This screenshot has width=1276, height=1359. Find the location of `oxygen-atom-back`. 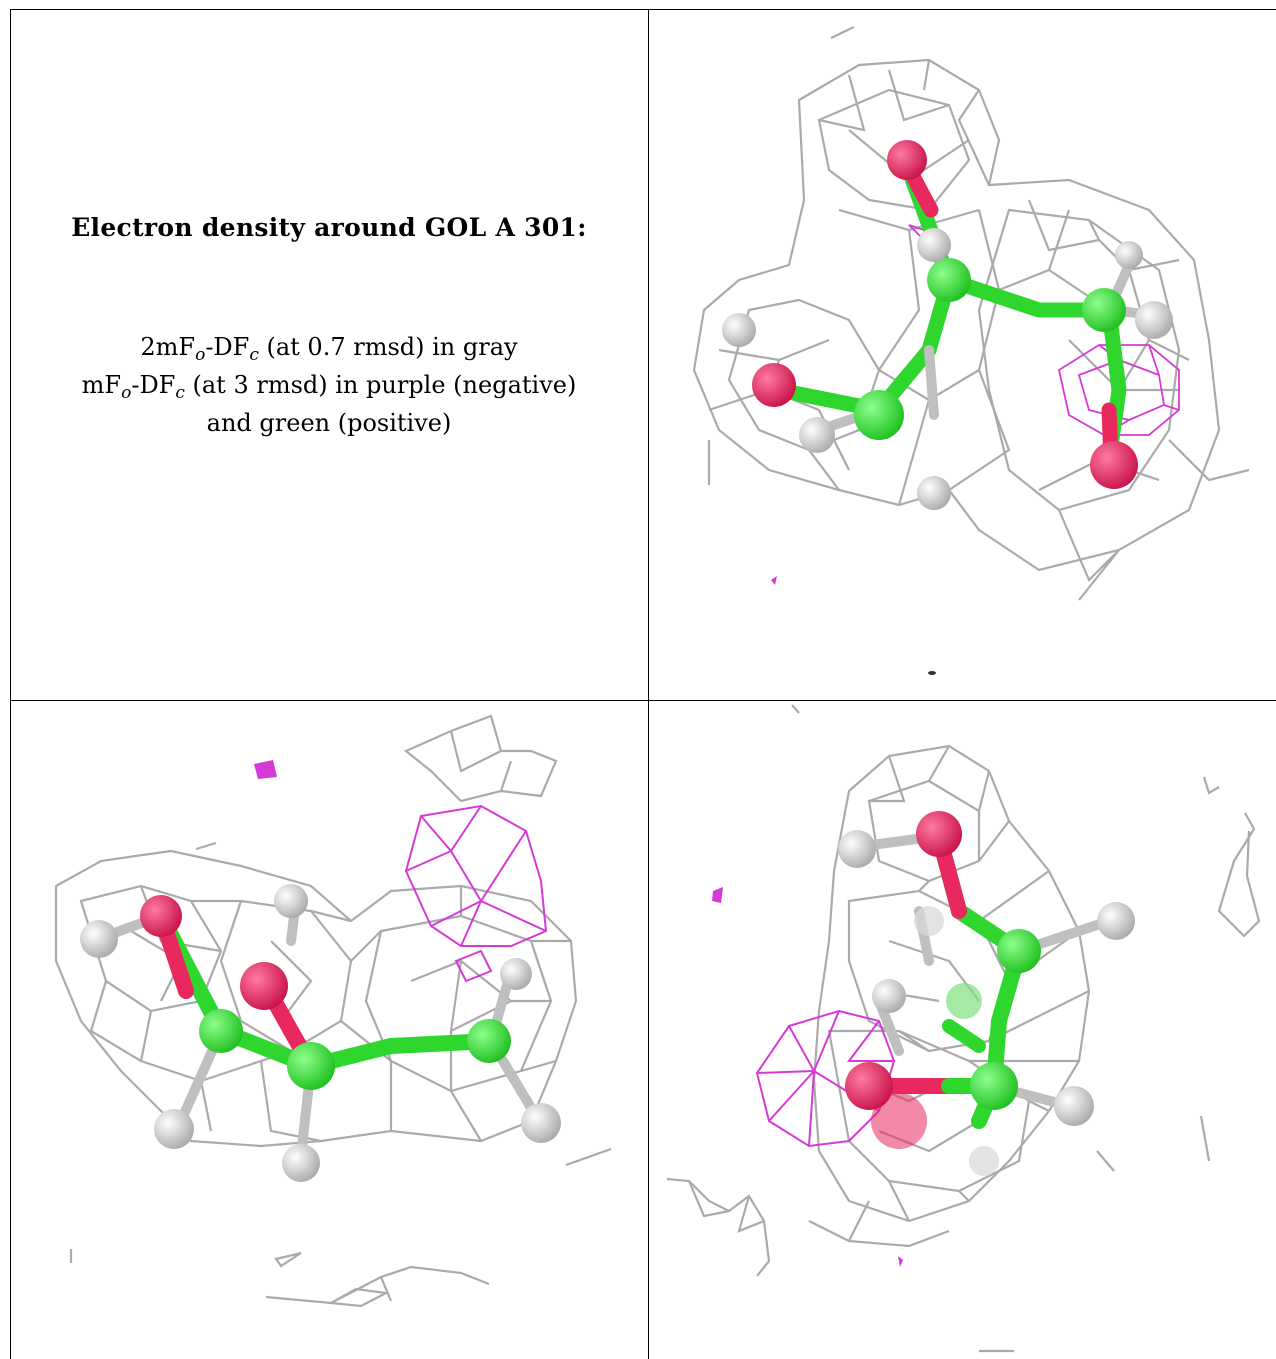

oxygen-atom-back is located at coordinates (899, 1121).